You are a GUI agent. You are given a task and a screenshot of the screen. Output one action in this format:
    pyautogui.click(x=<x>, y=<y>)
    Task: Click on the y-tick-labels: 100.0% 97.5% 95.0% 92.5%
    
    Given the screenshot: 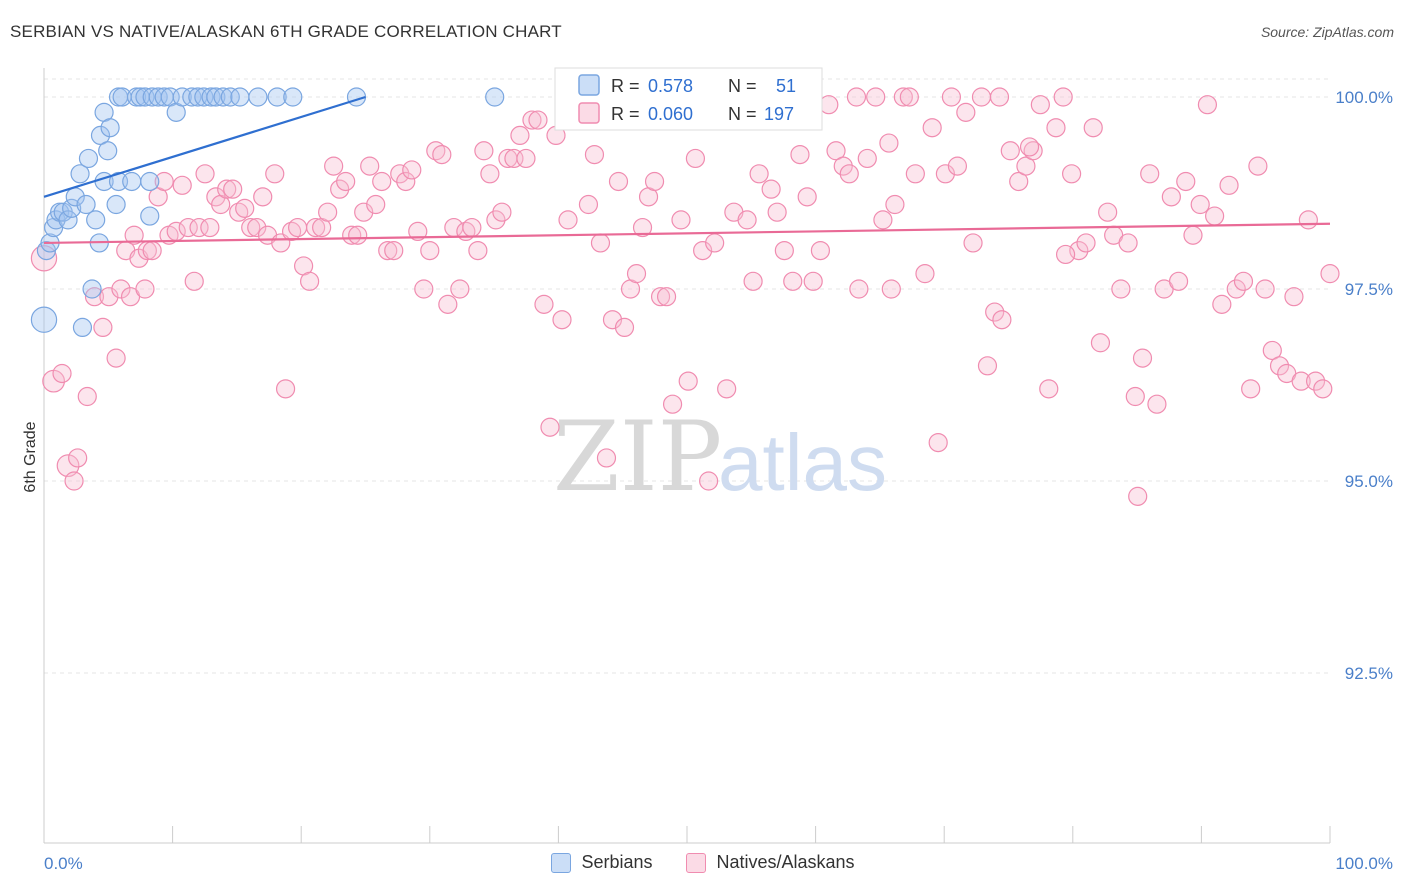 What is the action you would take?
    pyautogui.click(x=1364, y=385)
    